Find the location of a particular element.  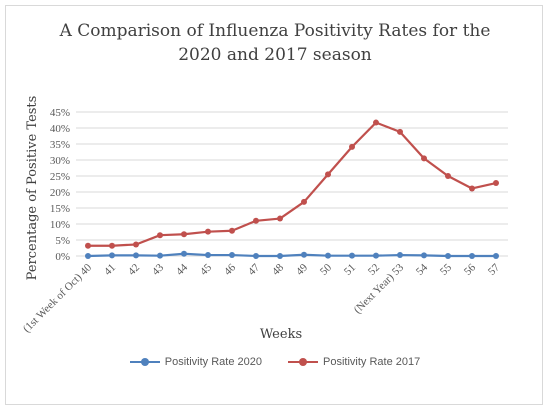

x-tick-label: 52 is located at coordinates (374, 270).